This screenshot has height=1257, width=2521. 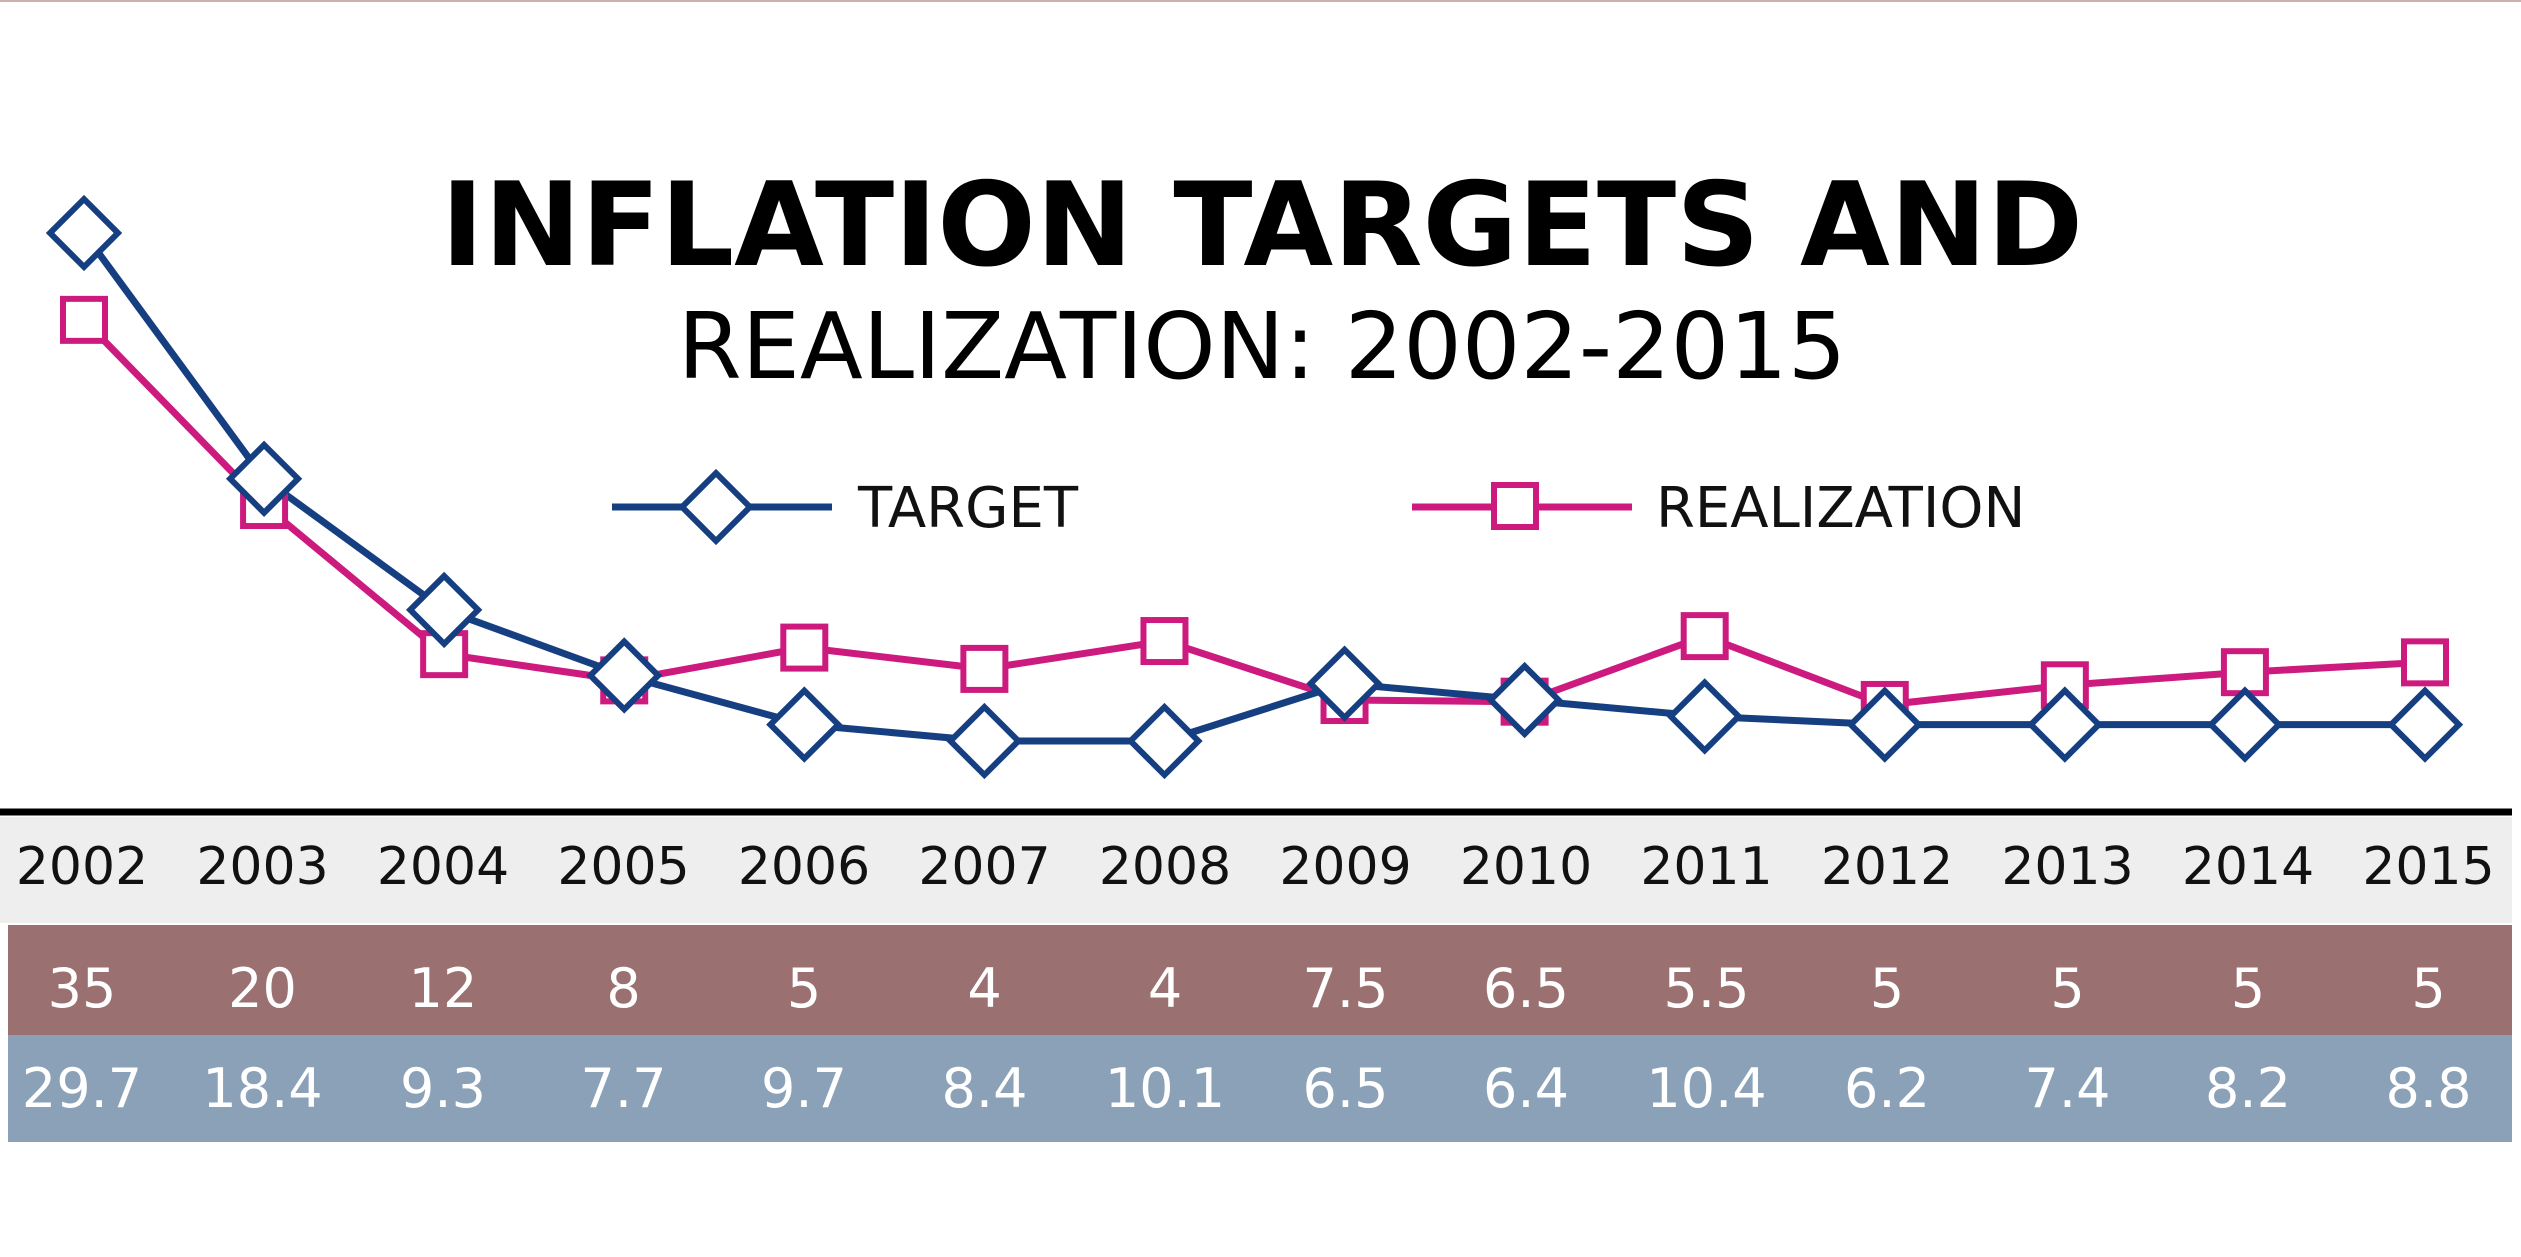 I want to click on point-realization-2006, so click(x=804, y=647).